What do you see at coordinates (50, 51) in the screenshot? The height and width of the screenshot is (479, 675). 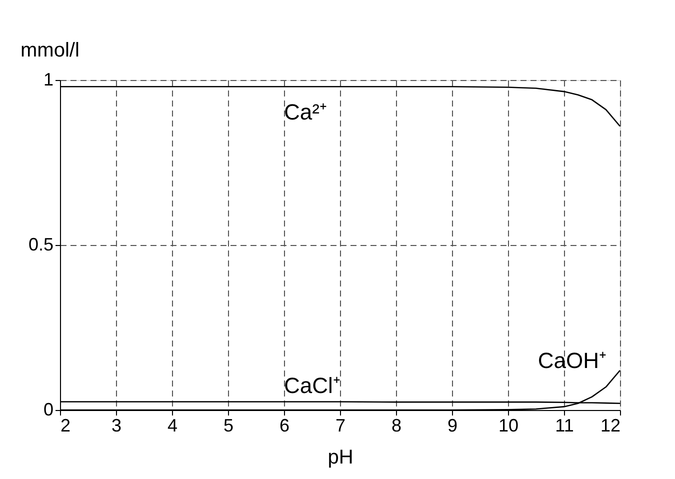 I see `y-axis-title: mmol/l` at bounding box center [50, 51].